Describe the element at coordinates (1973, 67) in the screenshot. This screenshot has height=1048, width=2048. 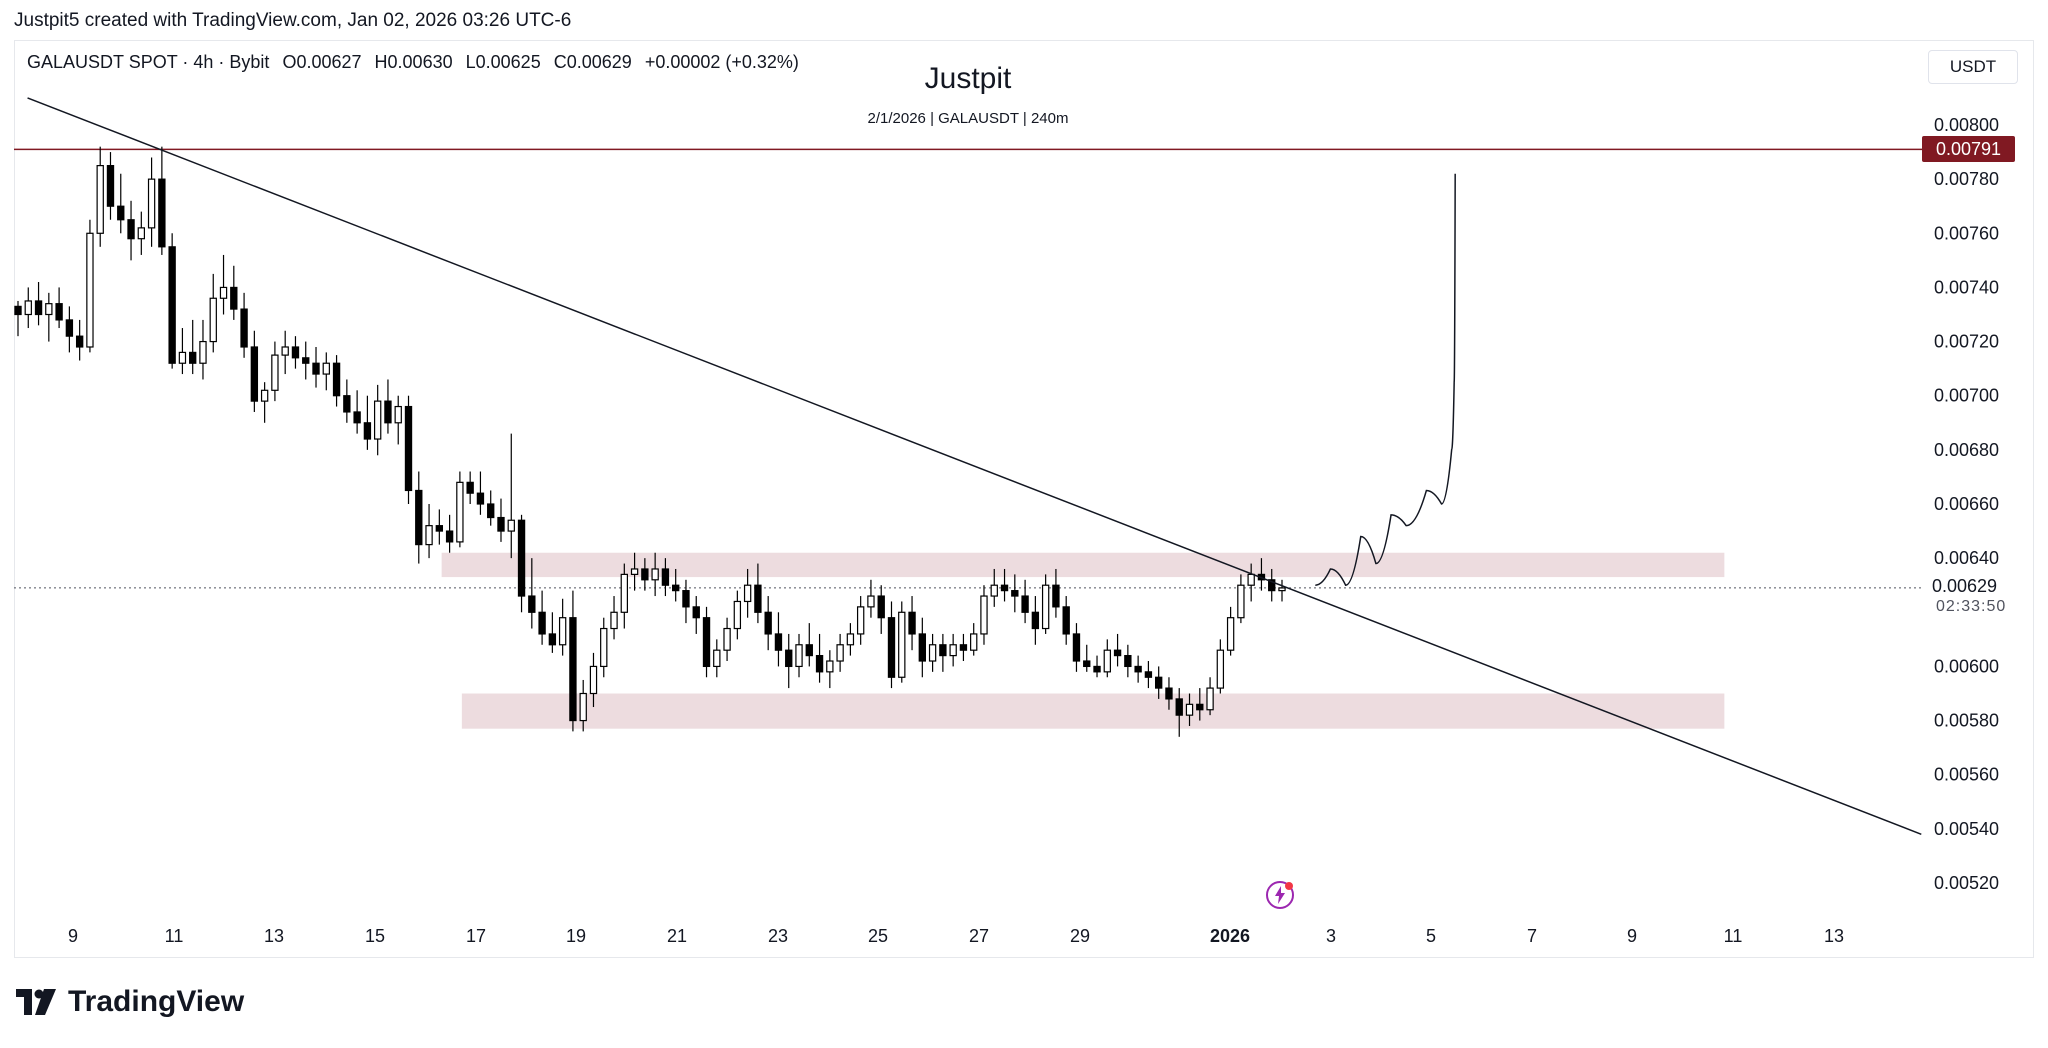
I see `currency-button: USDT` at that location.